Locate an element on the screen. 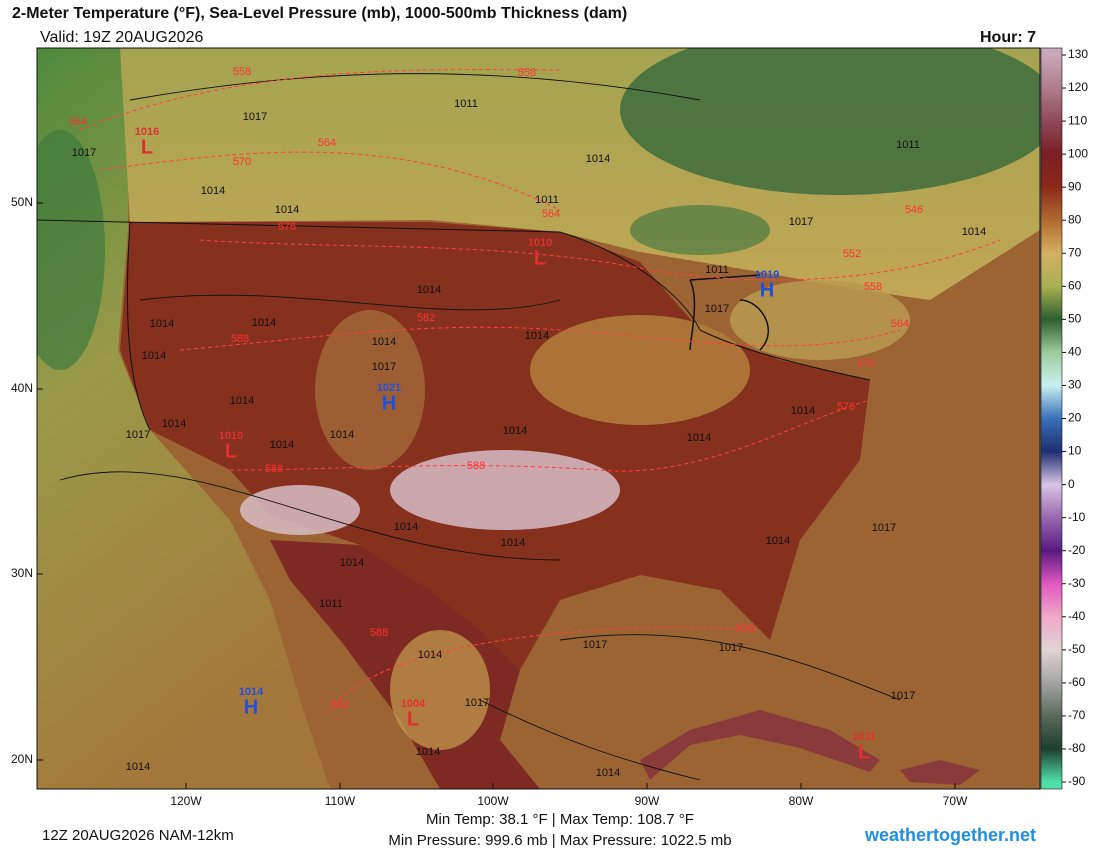 This screenshot has width=1100, height=850. hispaniola is located at coordinates (940, 772).